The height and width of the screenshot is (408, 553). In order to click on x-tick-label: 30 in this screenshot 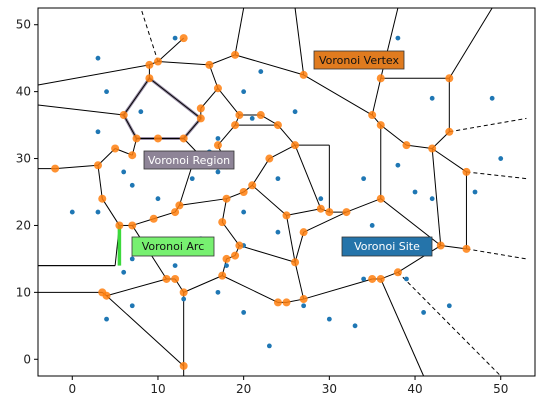, I will do `click(329, 389)`.